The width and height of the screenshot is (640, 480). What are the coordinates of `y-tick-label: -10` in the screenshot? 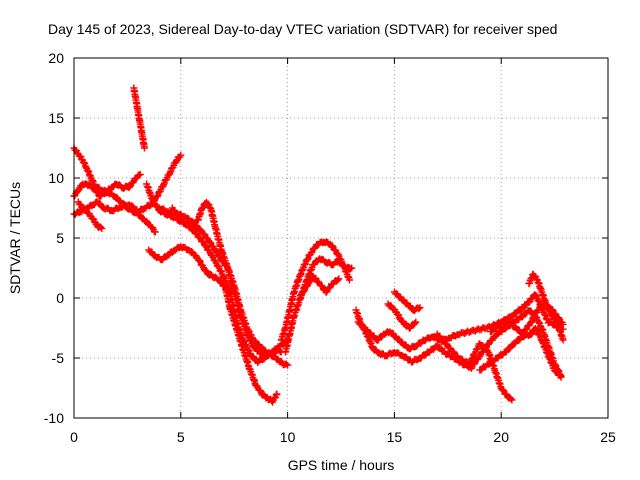 It's located at (54, 418).